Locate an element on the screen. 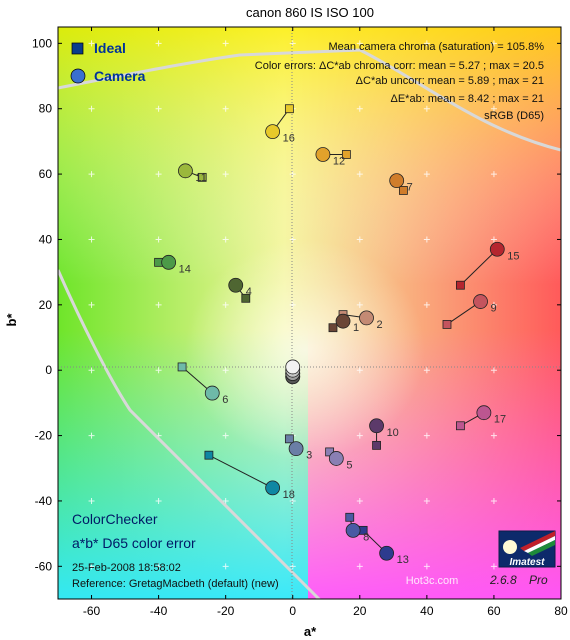 This screenshot has width=570, height=640. chart-title: canon 860 IS ISO 100 is located at coordinates (310, 12).